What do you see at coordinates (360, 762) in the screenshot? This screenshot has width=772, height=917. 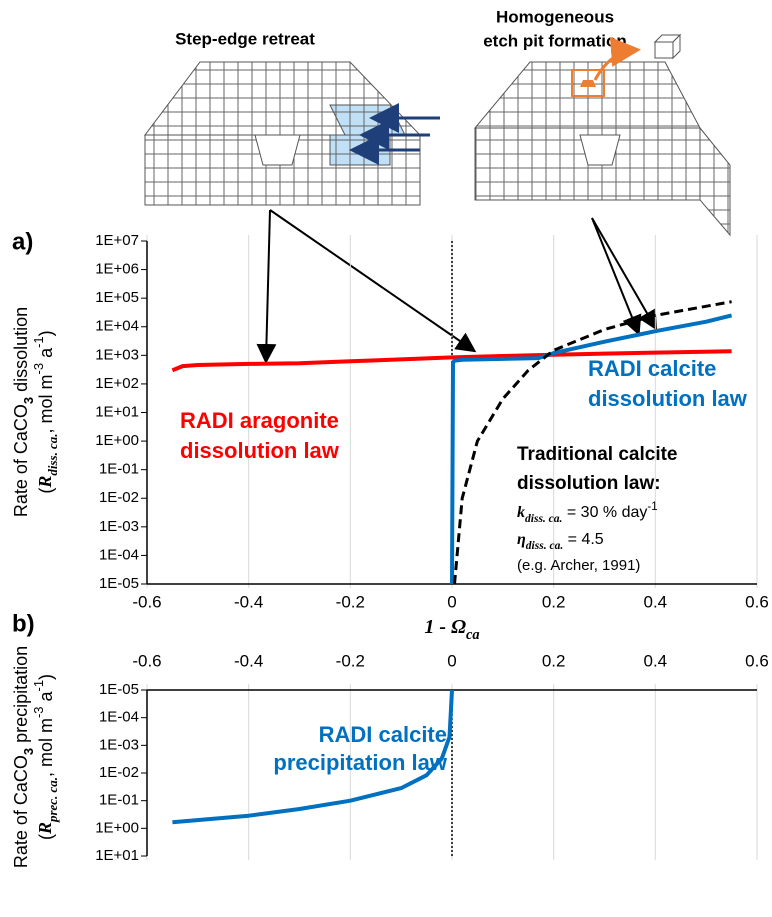 I see `series-label: precipitation law` at bounding box center [360, 762].